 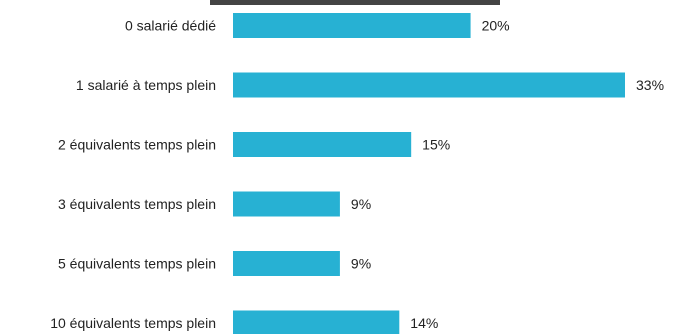 What do you see at coordinates (170, 26) in the screenshot?
I see `category-label-0: 0 salarié dédié` at bounding box center [170, 26].